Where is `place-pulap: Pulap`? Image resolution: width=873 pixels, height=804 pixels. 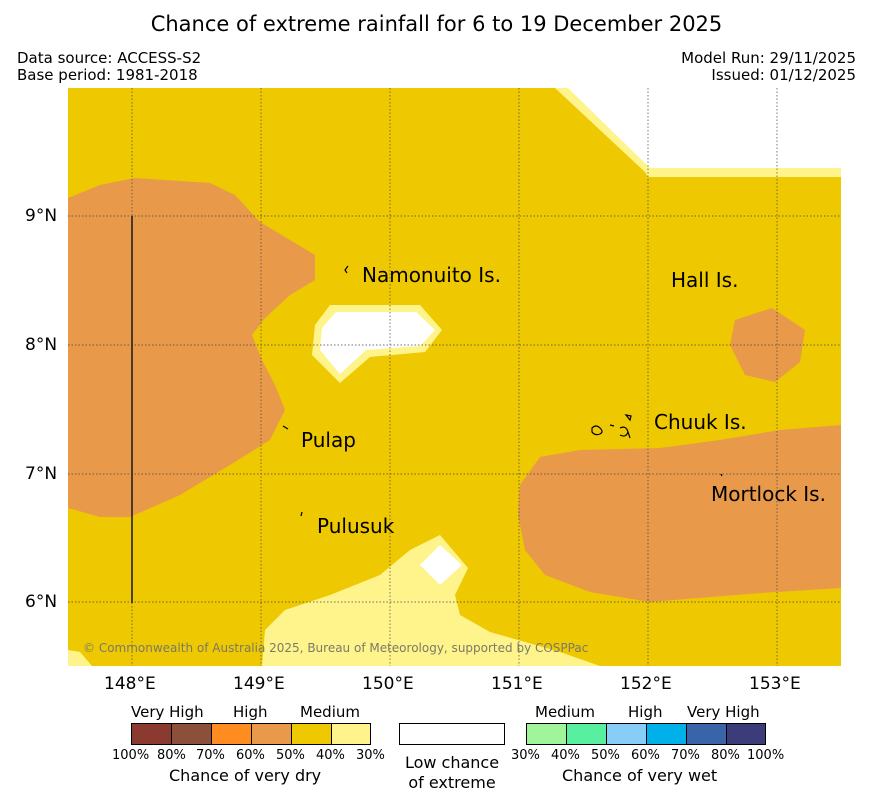 place-pulap: Pulap is located at coordinates (328, 440).